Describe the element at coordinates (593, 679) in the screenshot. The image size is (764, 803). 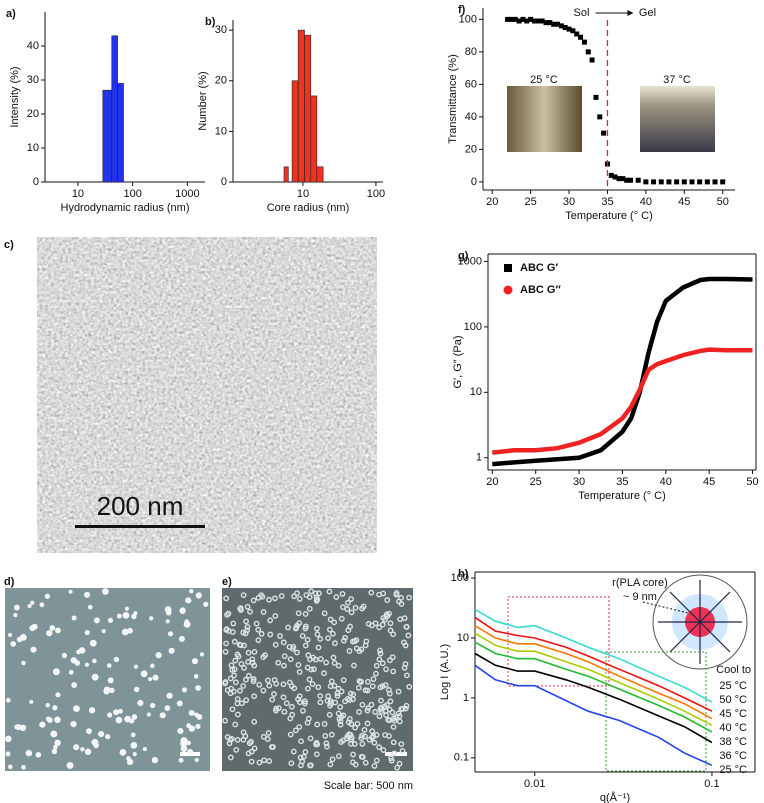
I see `series-line` at that location.